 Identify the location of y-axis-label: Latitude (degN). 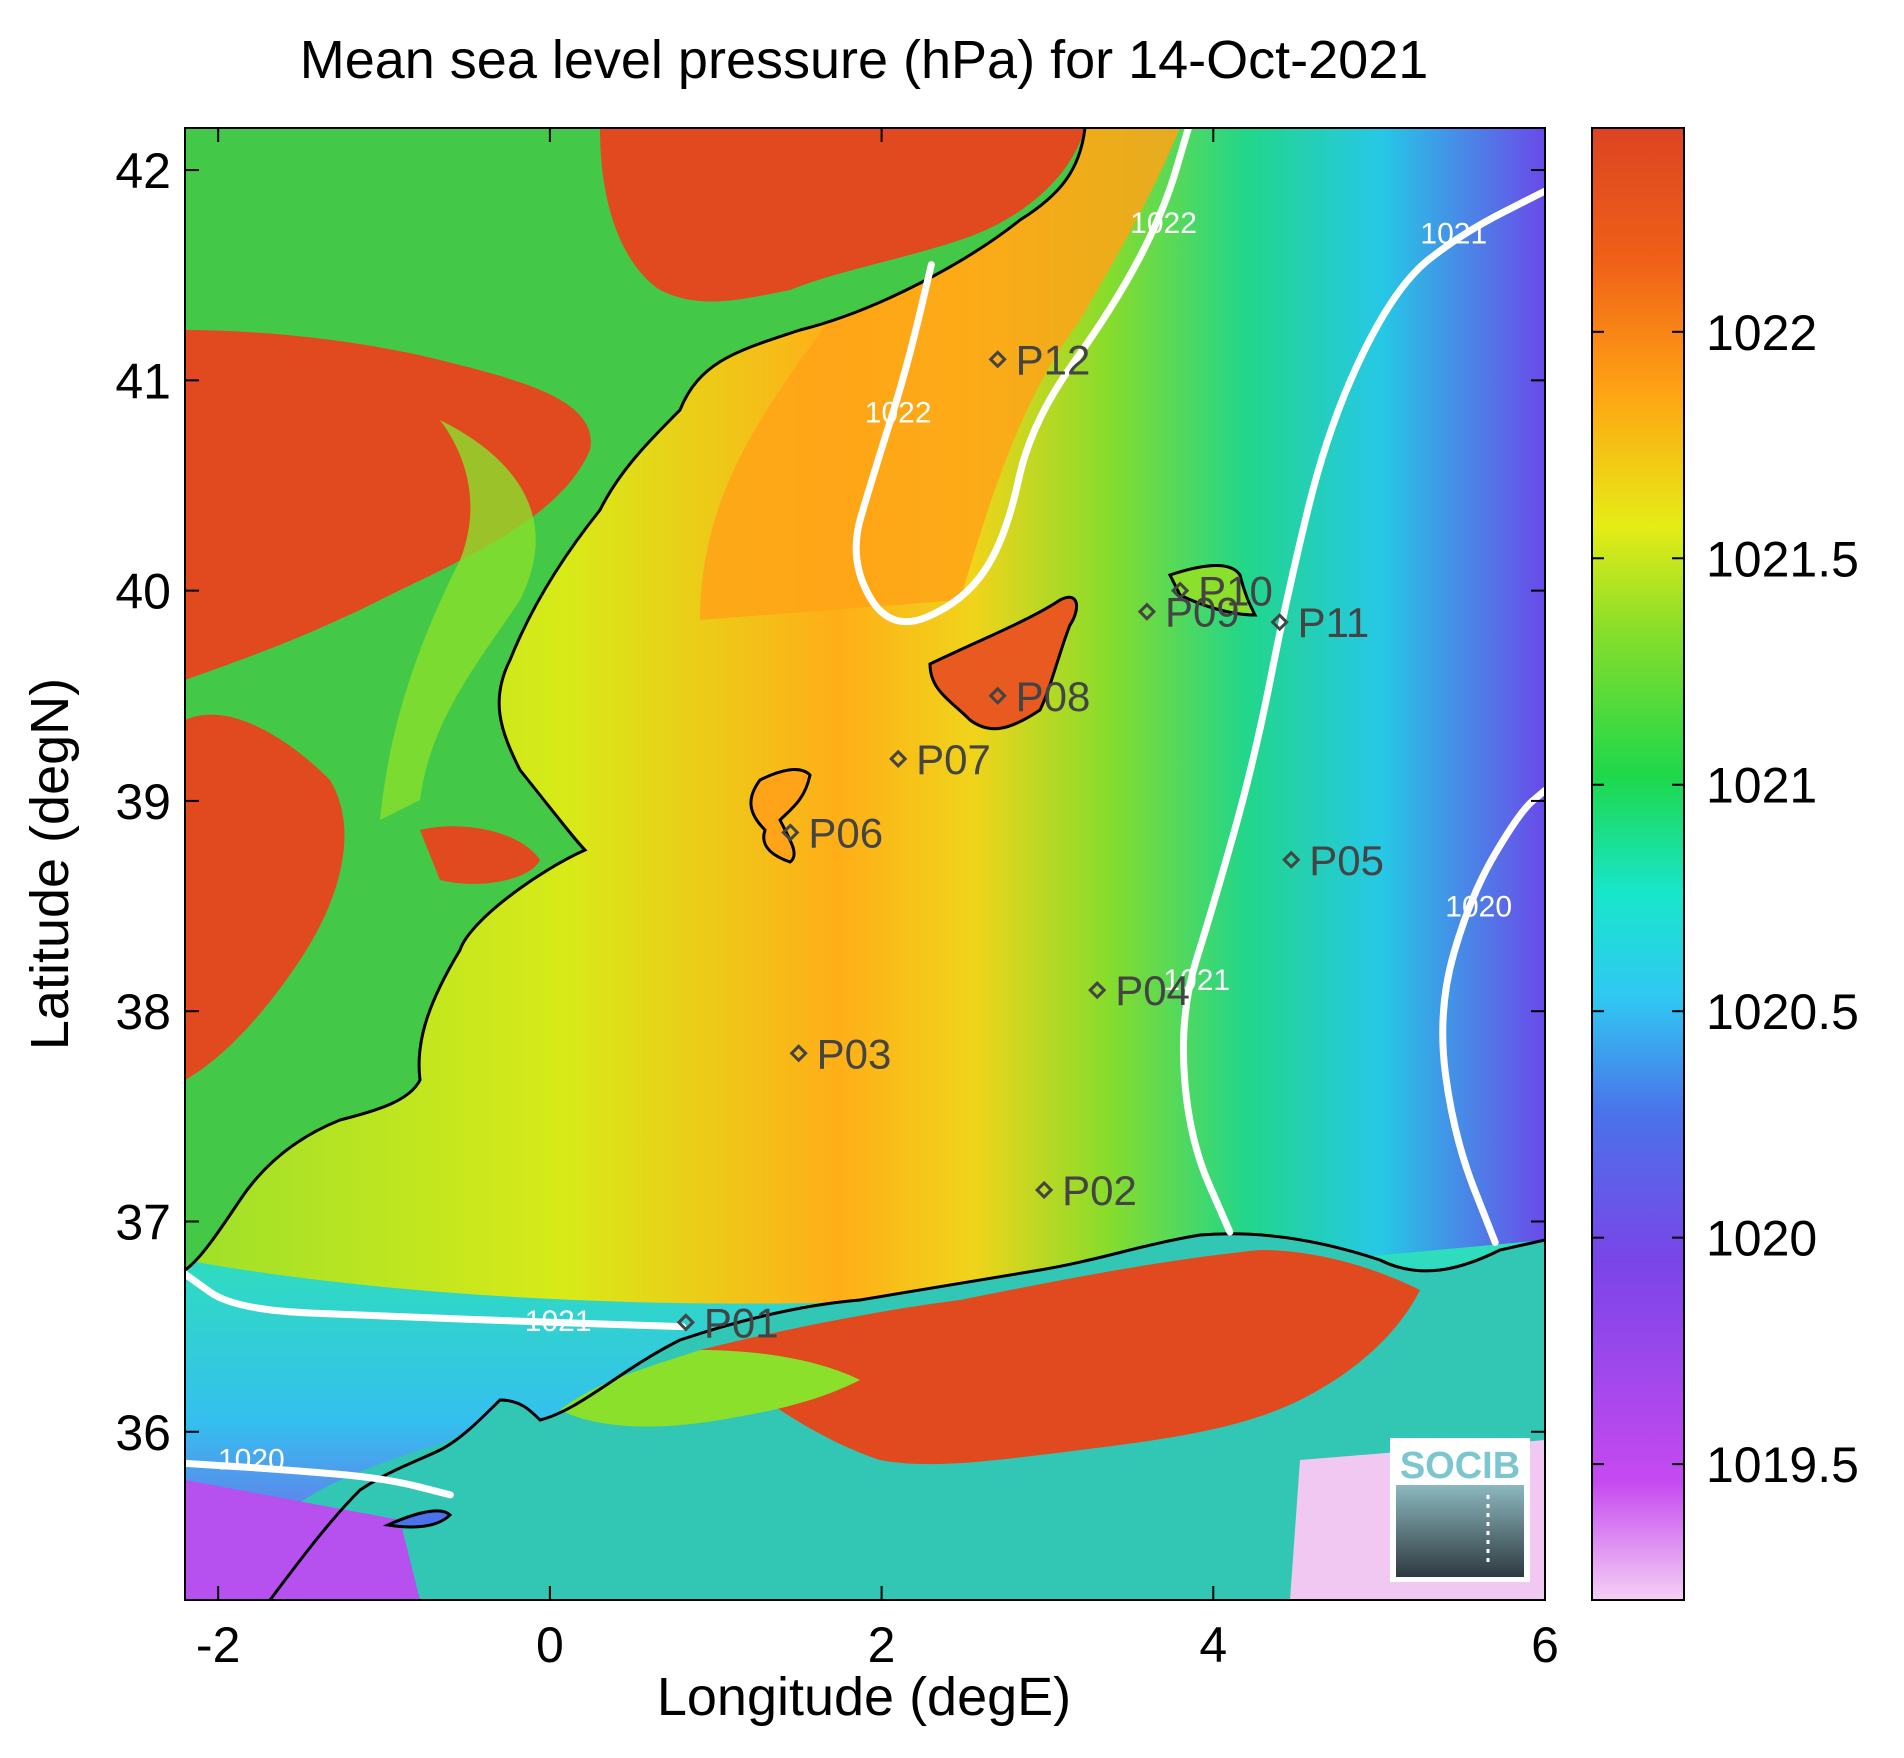
(50, 864).